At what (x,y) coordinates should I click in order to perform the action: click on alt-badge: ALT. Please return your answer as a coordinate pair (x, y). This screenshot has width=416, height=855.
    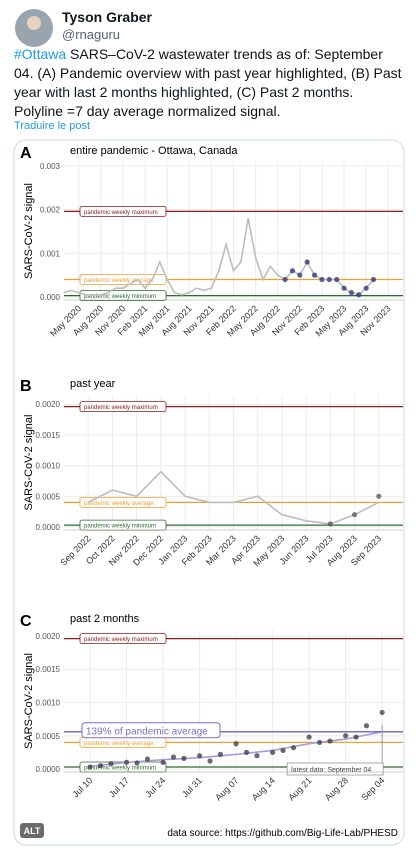
    Looking at the image, I should click on (32, 831).